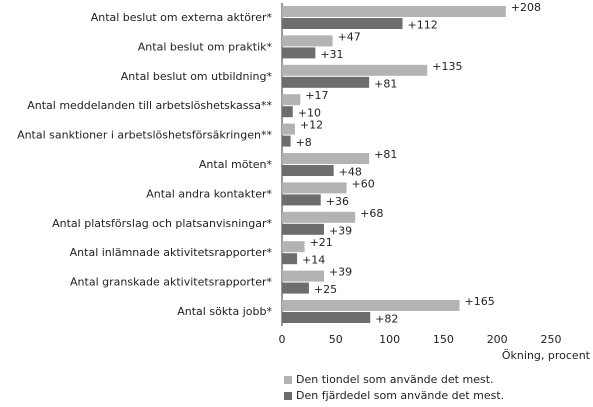  Describe the element at coordinates (386, 319) in the screenshot. I see `value-label: +82` at that location.